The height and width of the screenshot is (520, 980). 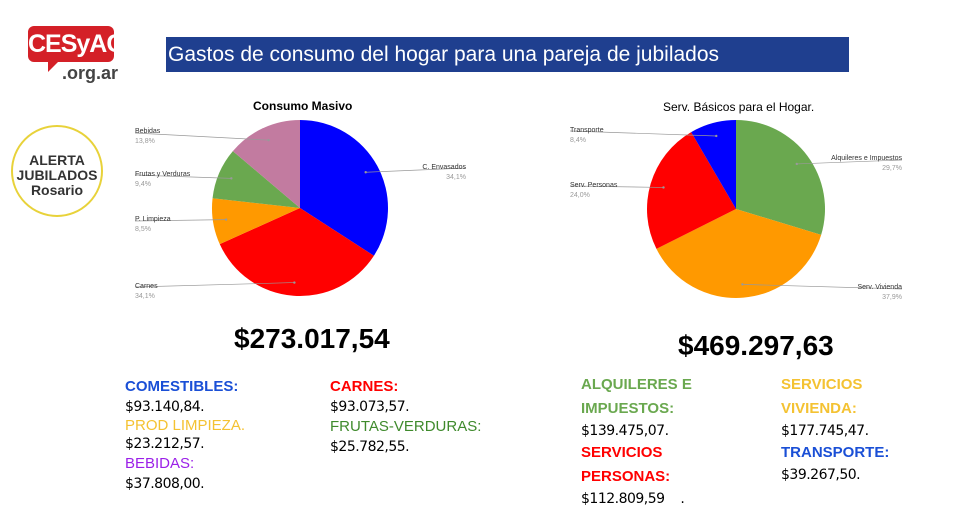 What do you see at coordinates (780, 177) in the screenshot?
I see `pie-slice-alquileres-e-impuestos` at bounding box center [780, 177].